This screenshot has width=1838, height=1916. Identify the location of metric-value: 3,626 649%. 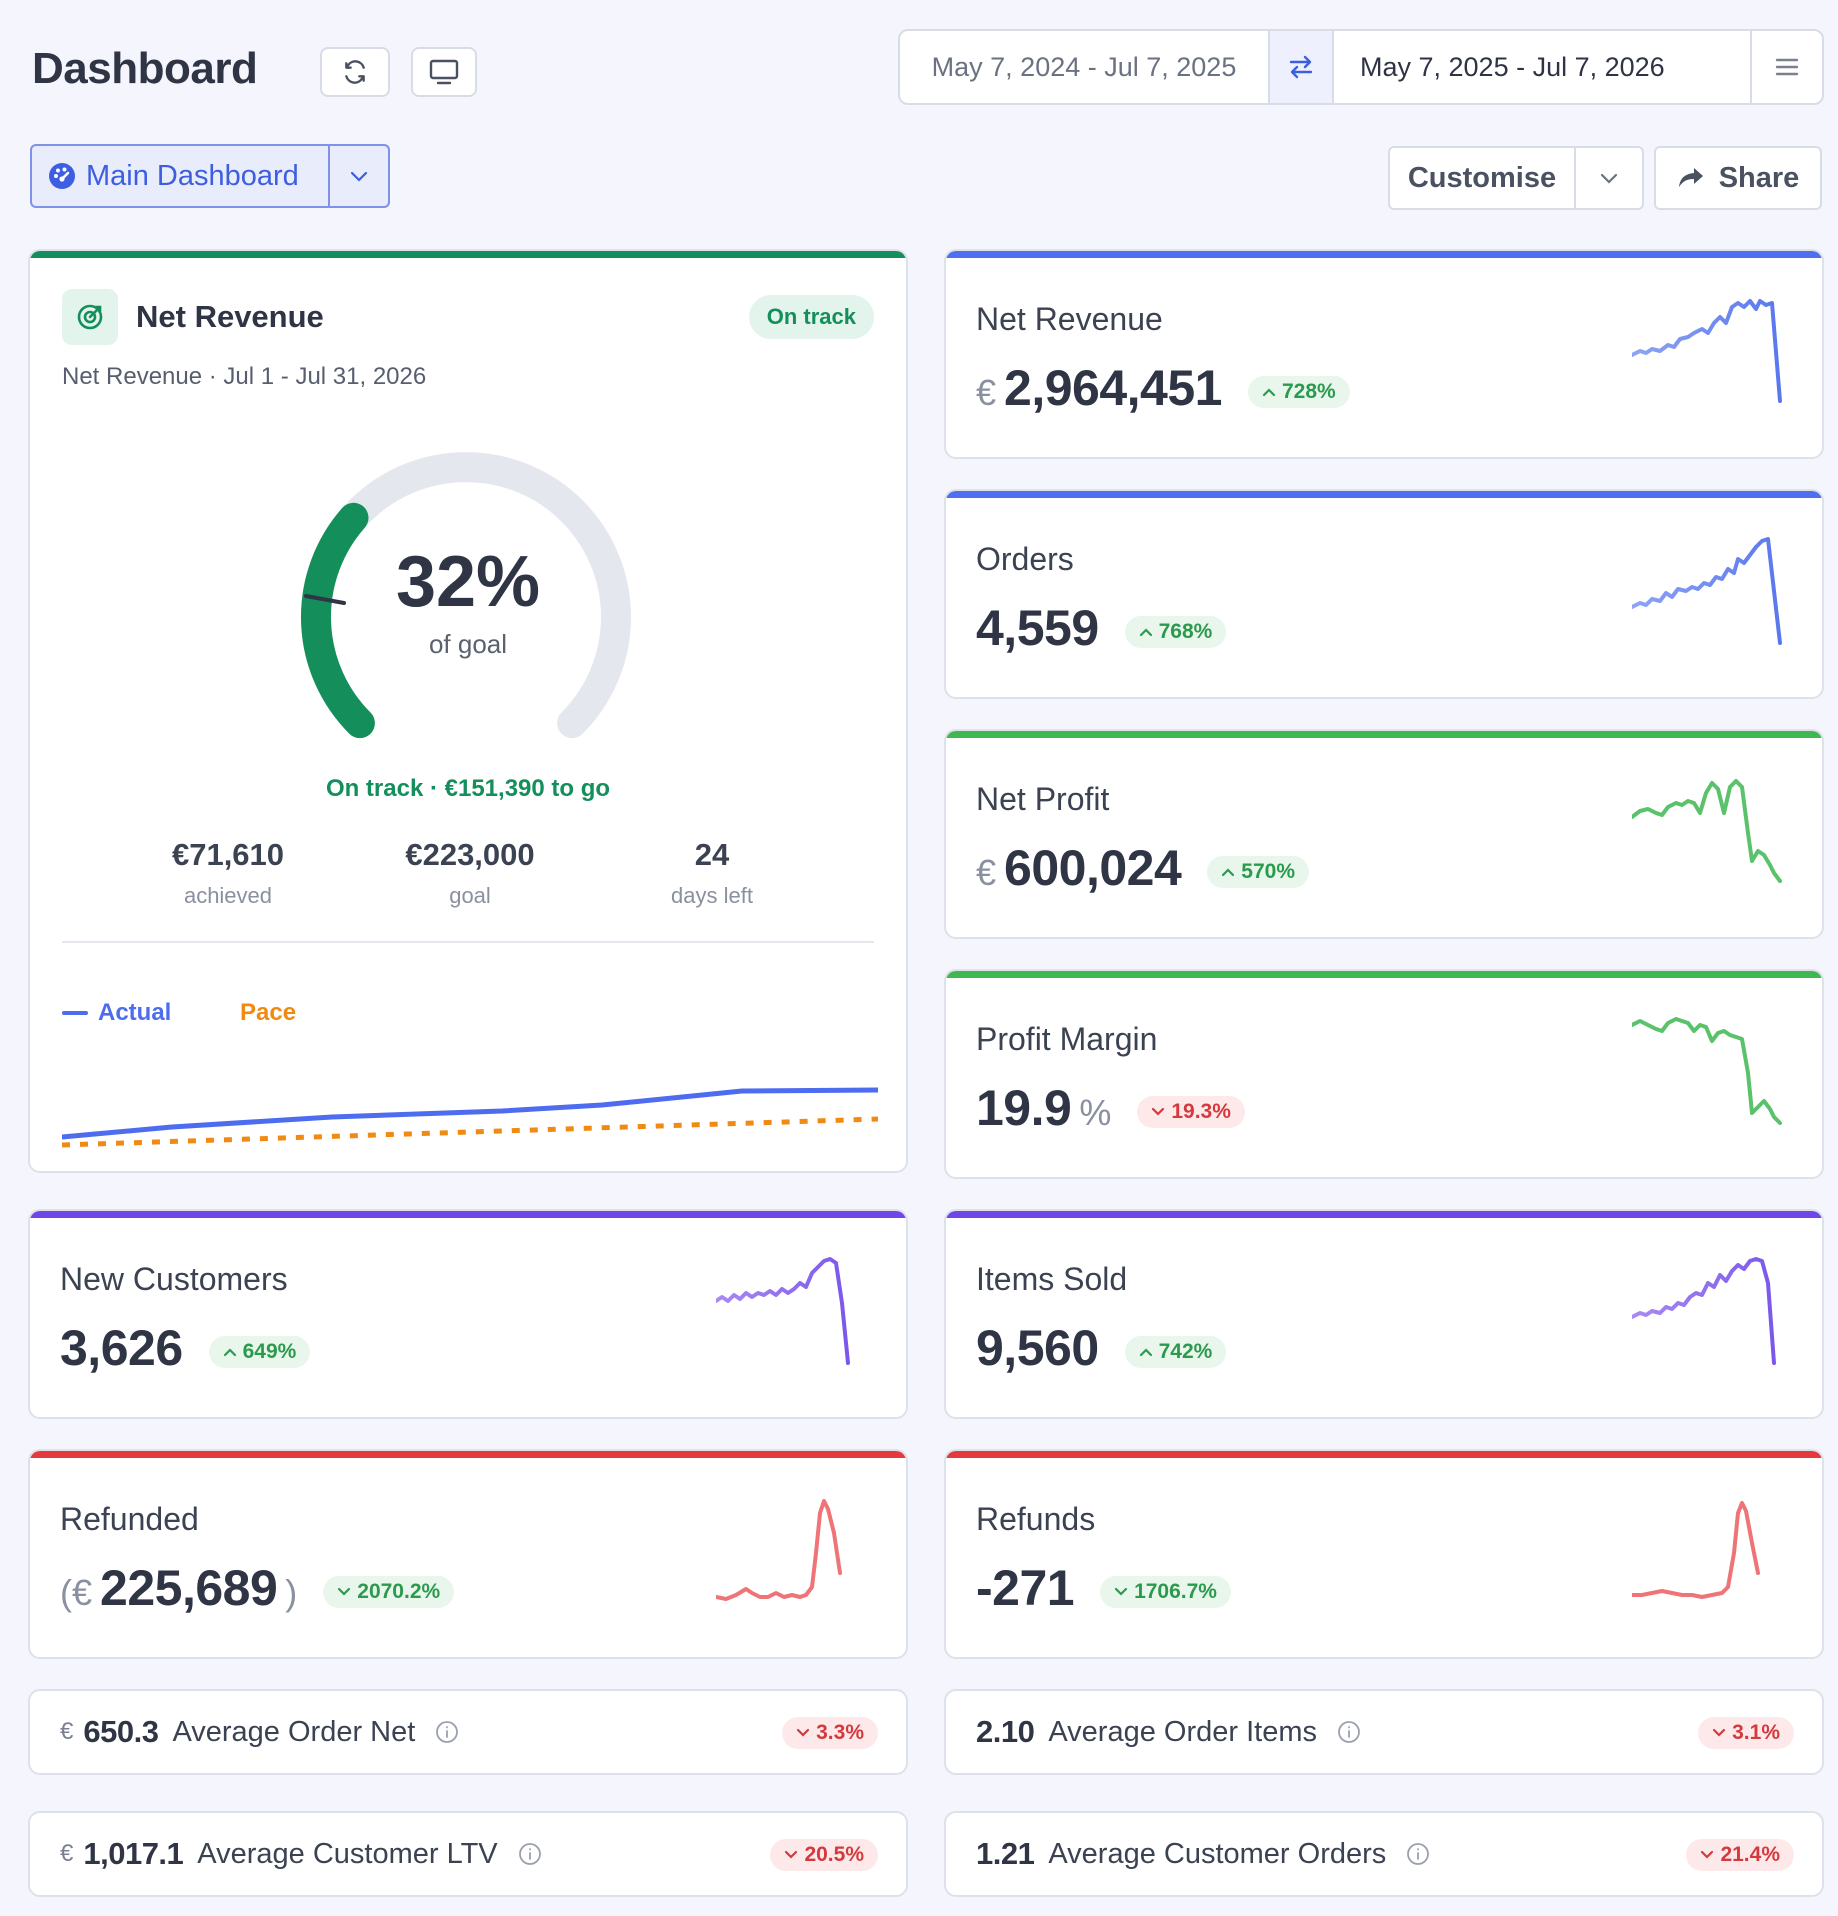
(185, 1348).